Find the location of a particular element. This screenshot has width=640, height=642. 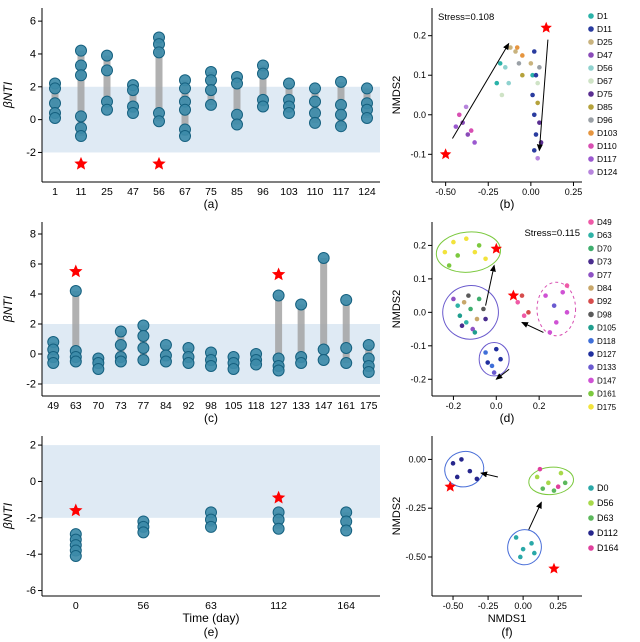

stress-value: Stress=0.108 is located at coordinates (466, 17).